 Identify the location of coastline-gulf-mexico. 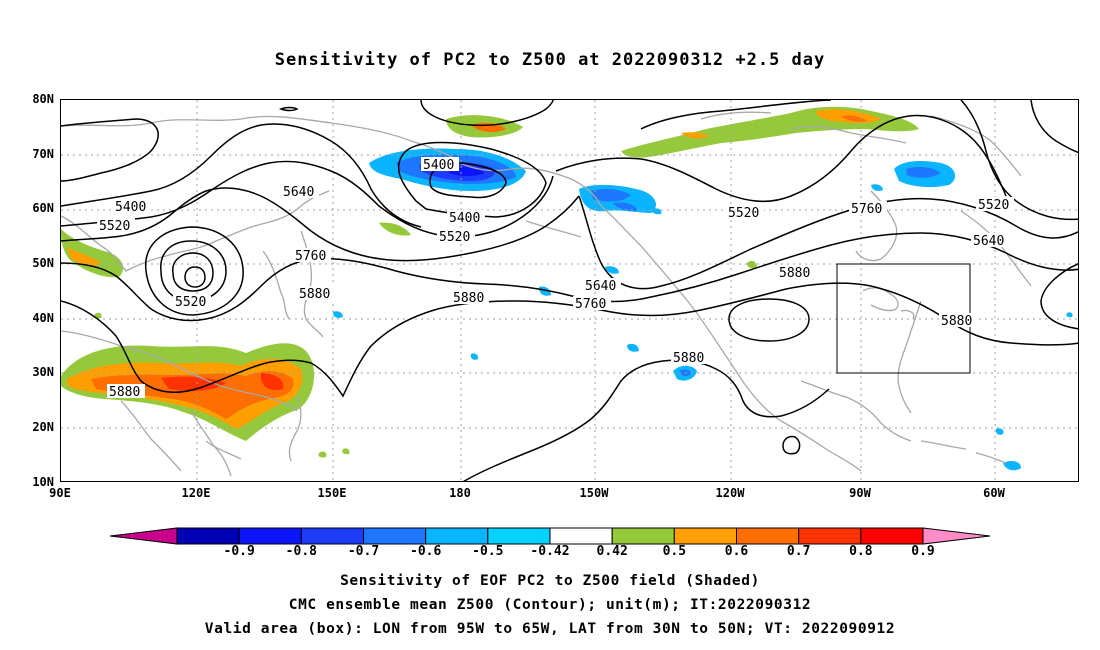
(856, 411).